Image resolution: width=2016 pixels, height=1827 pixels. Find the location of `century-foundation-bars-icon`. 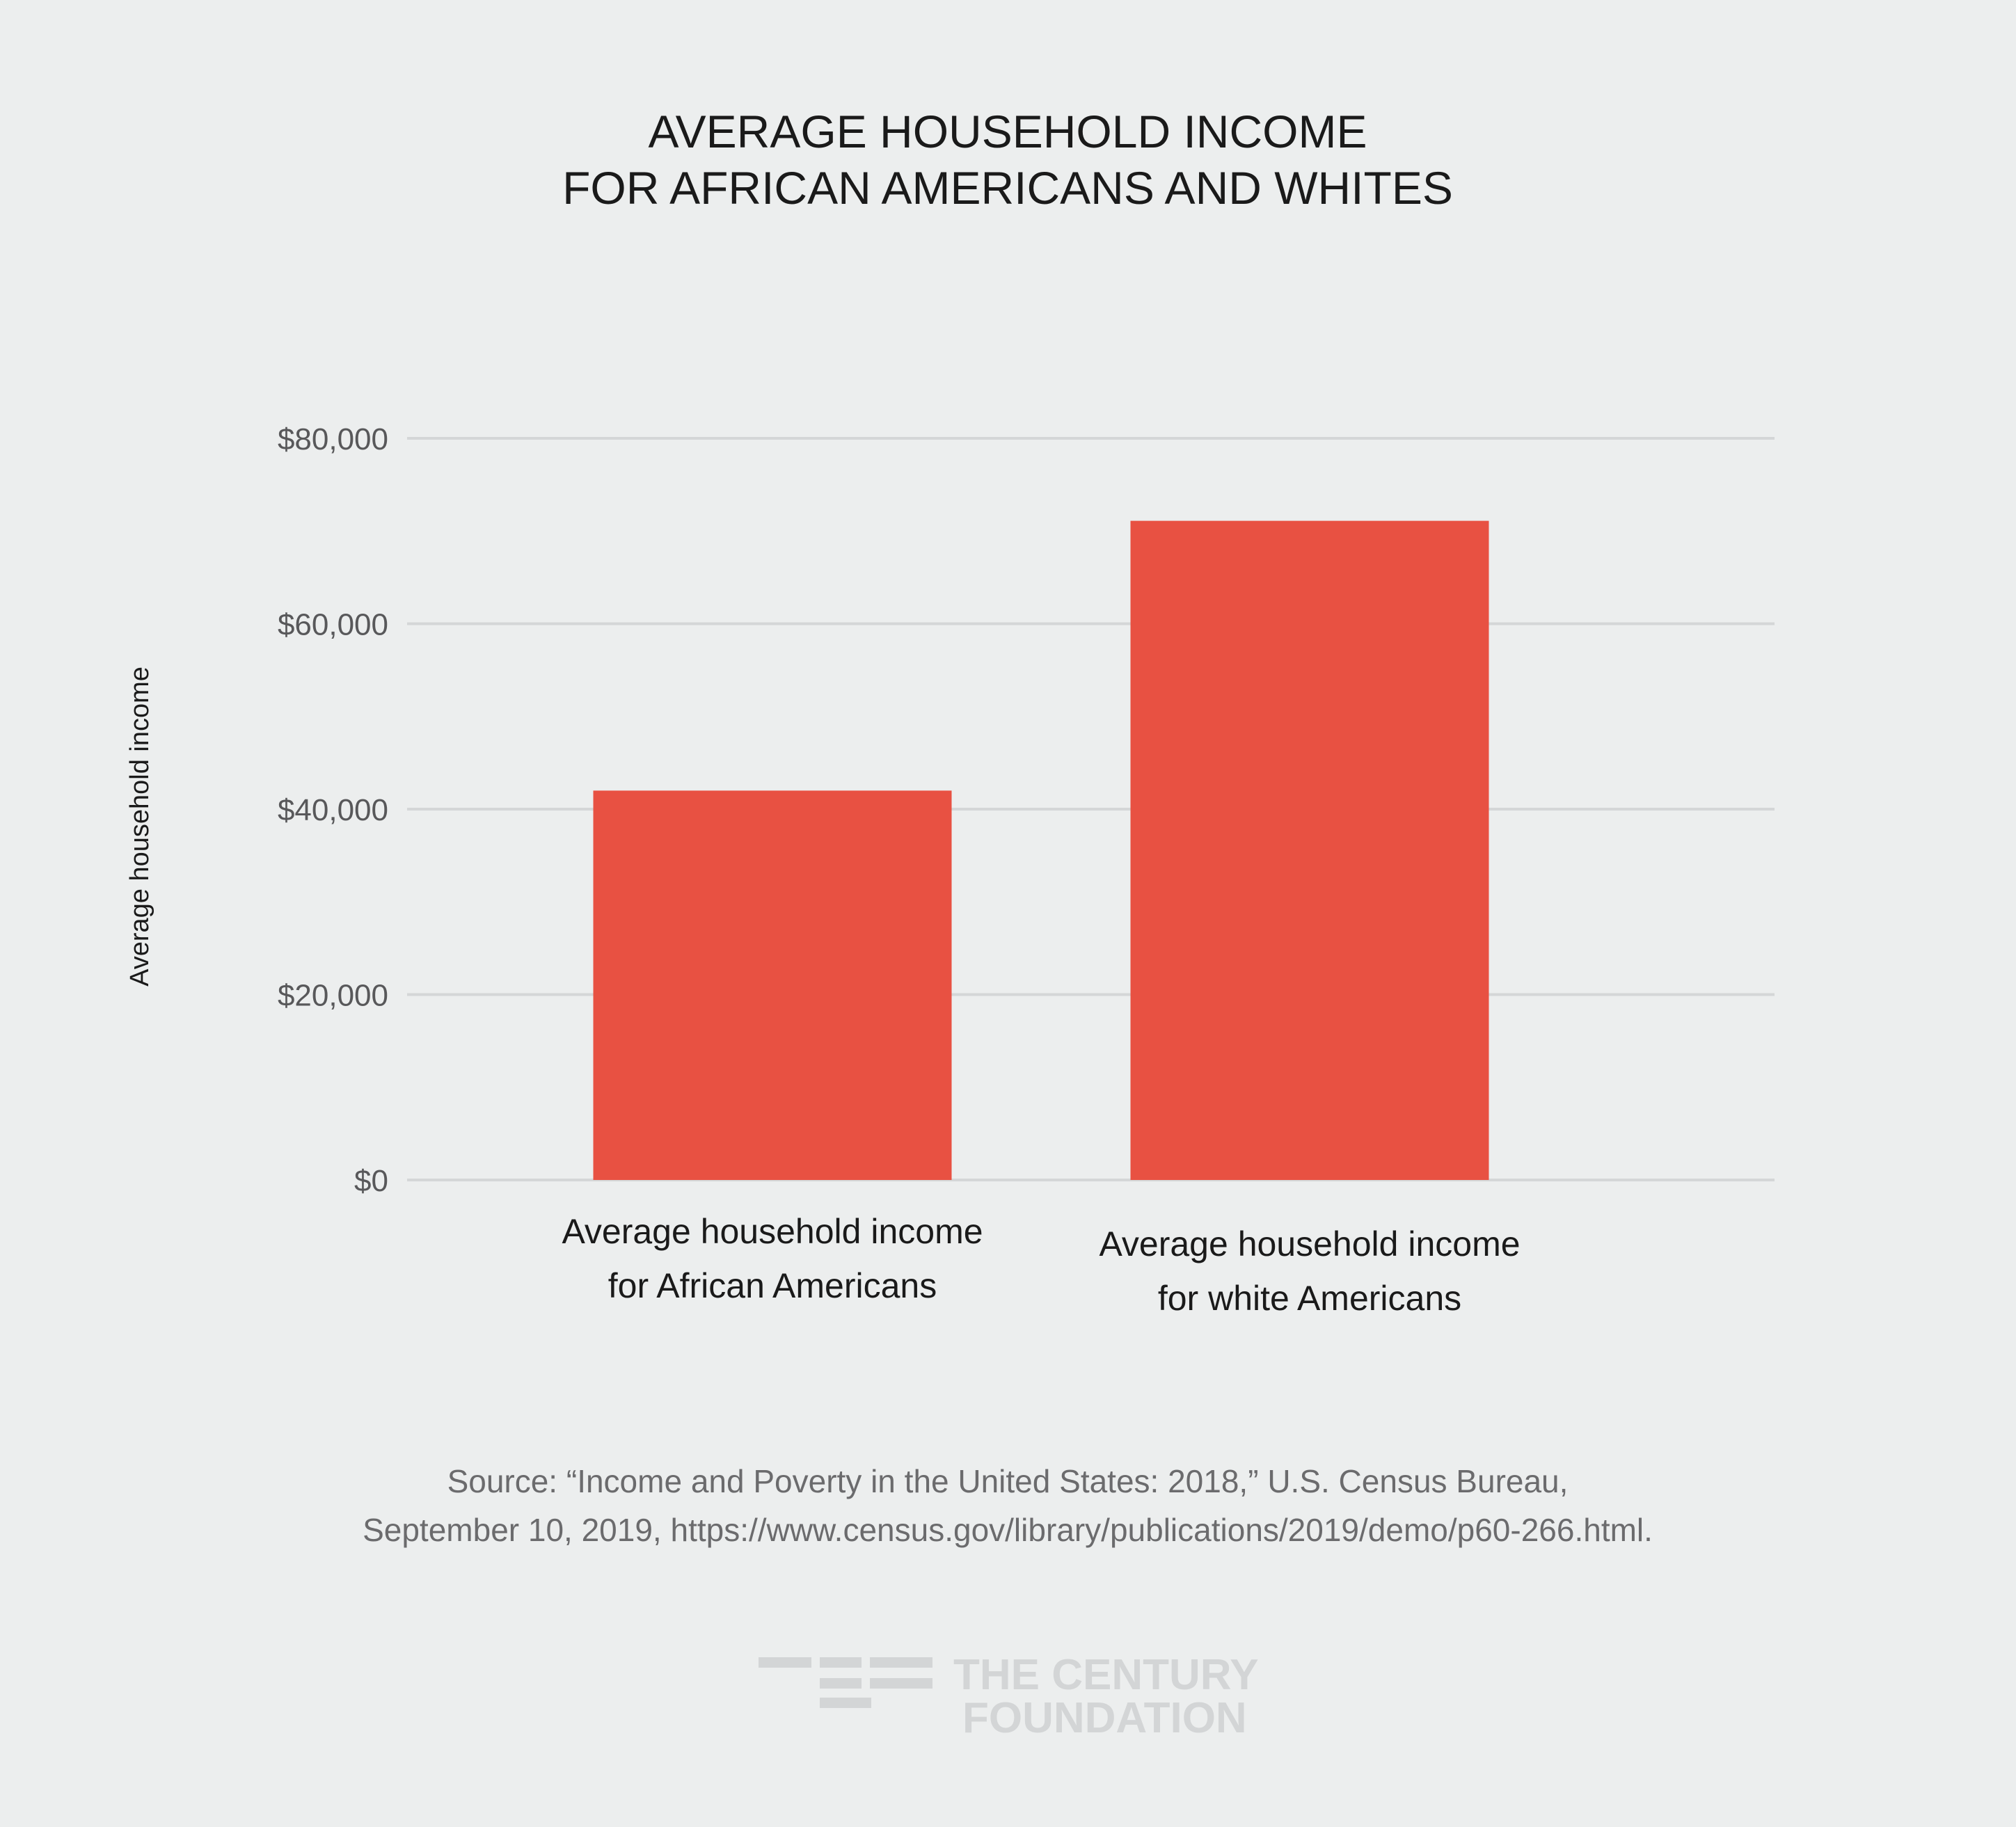

century-foundation-bars-icon is located at coordinates (845, 1683).